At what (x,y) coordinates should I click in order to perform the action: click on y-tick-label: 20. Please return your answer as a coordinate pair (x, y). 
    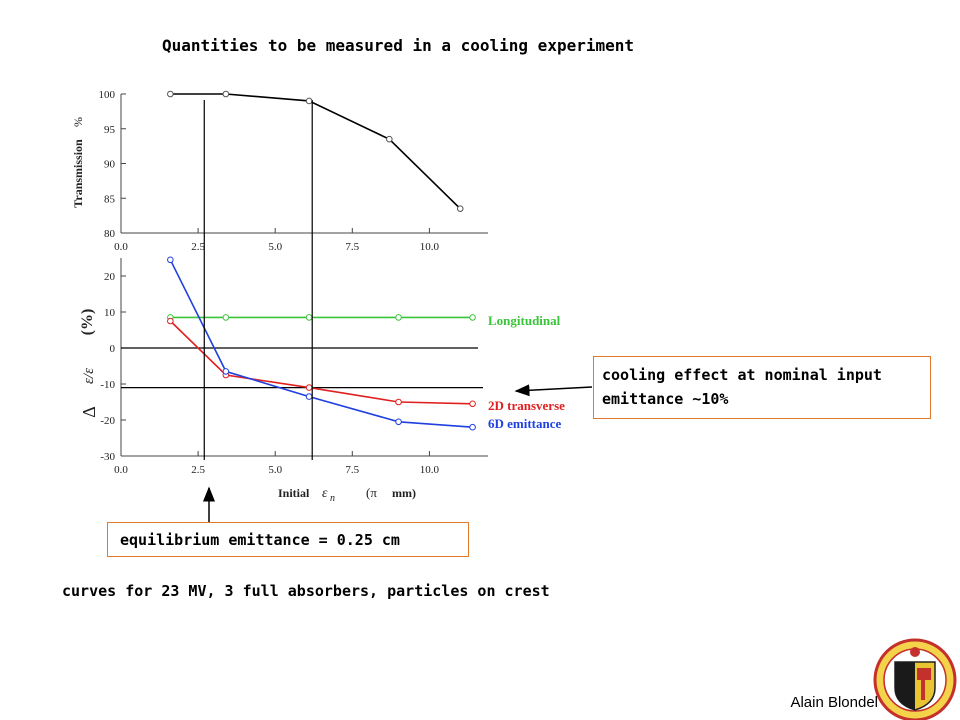
    Looking at the image, I should click on (110, 277).